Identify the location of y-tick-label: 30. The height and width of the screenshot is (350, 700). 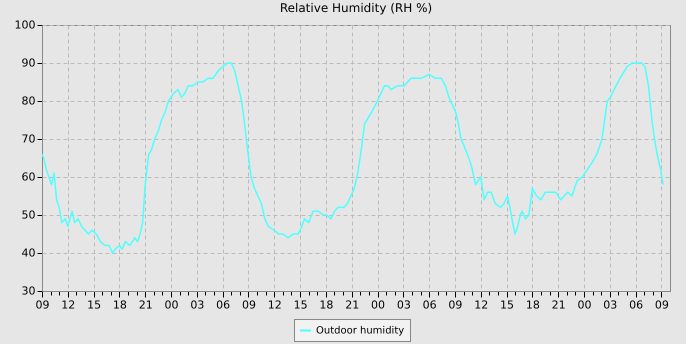
(29, 291).